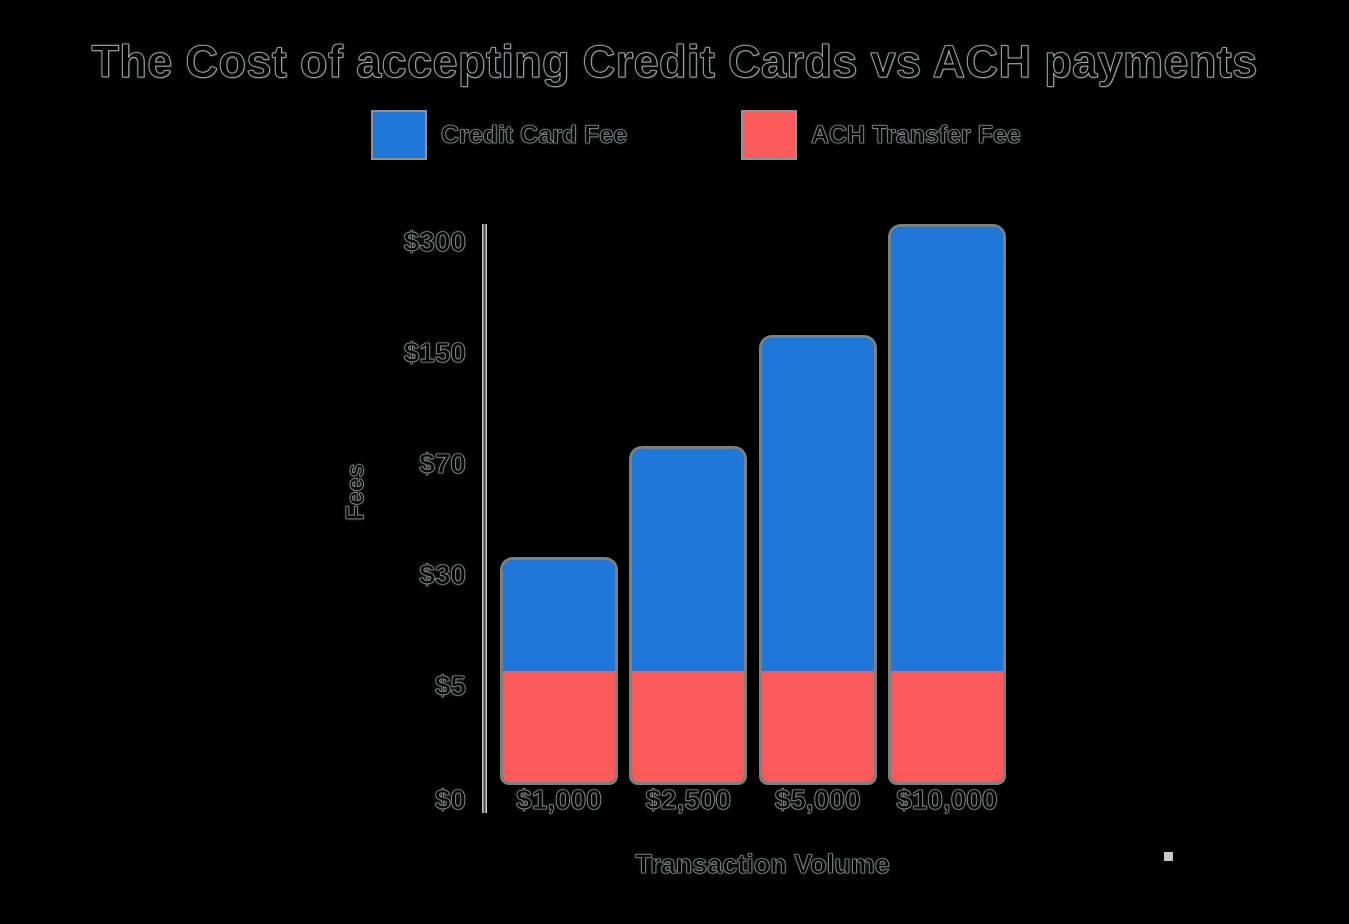 The image size is (1349, 924). I want to click on x-tick-label: $5,000, so click(817, 800).